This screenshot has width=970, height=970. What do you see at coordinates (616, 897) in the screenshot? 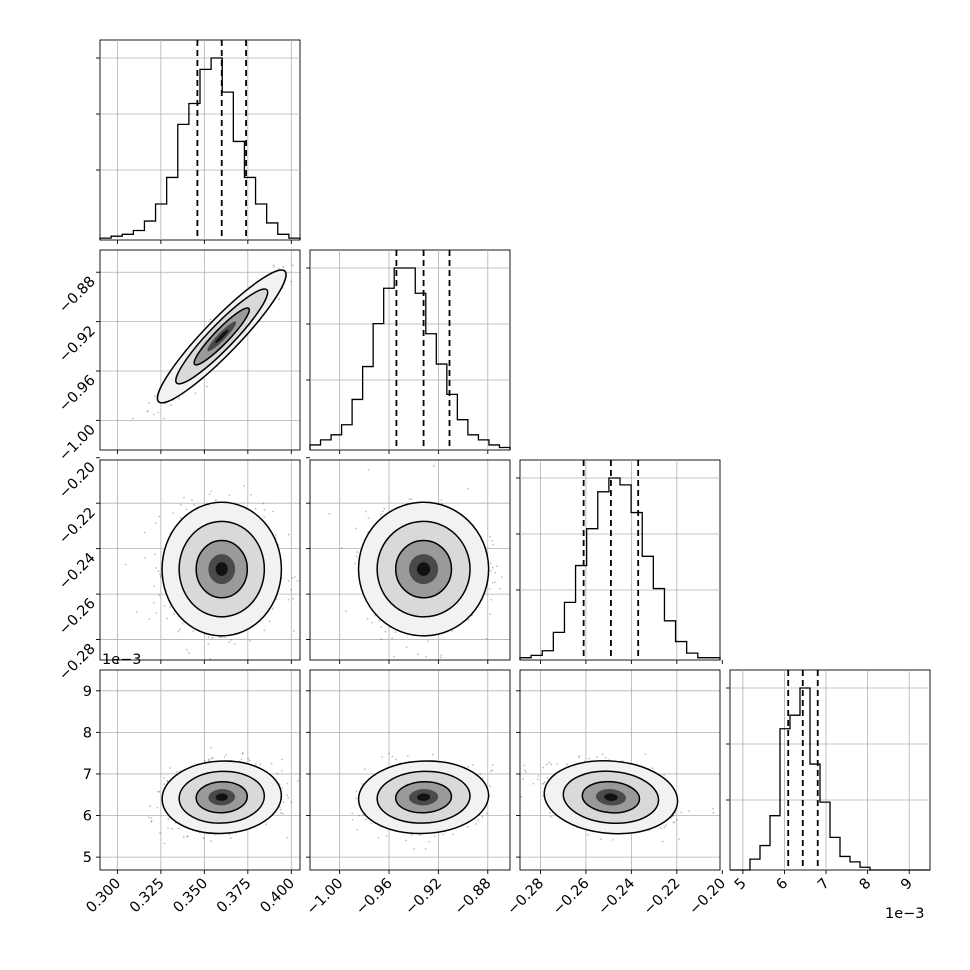
I see `x-tick-label: −0.24` at bounding box center [616, 897].